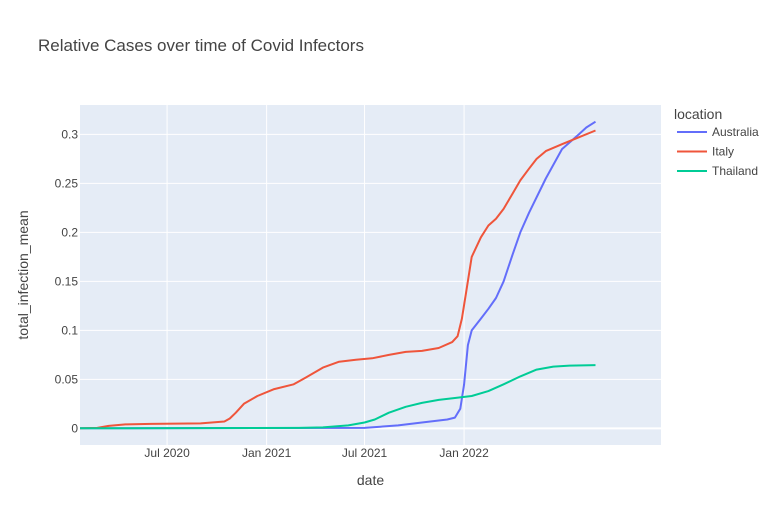  I want to click on x-tick-labels: Jul 2020 Jan 2021 Jul 2021 Jan 2022, so click(316, 453).